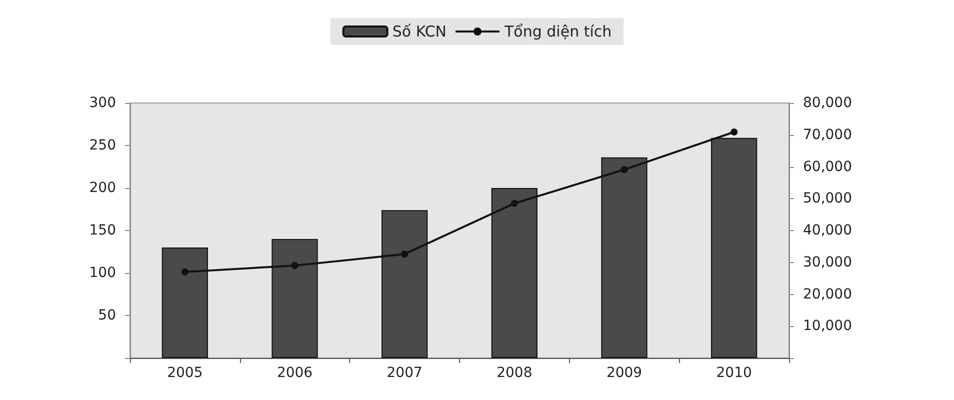 Image resolution: width=954 pixels, height=400 pixels. What do you see at coordinates (827, 326) in the screenshot?
I see `y2-tick-label: 10,000` at bounding box center [827, 326].